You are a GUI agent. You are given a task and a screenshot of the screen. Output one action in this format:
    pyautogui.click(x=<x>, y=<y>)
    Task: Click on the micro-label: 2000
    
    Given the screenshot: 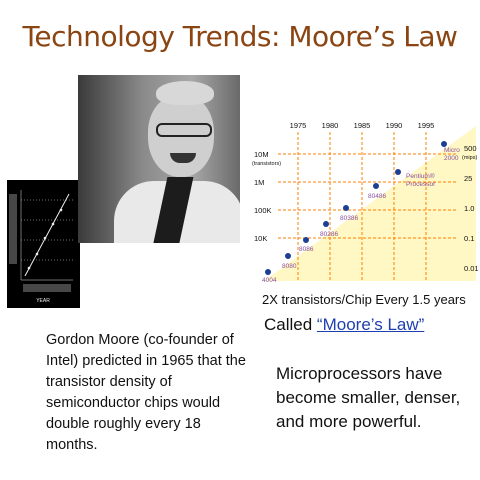 What is the action you would take?
    pyautogui.click(x=451, y=158)
    